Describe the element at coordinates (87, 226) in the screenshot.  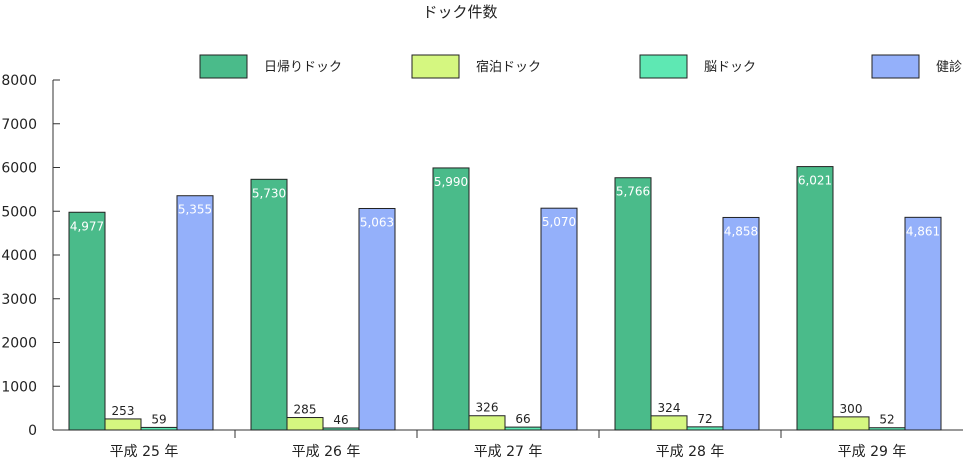
I see `data-label: 4,977` at that location.